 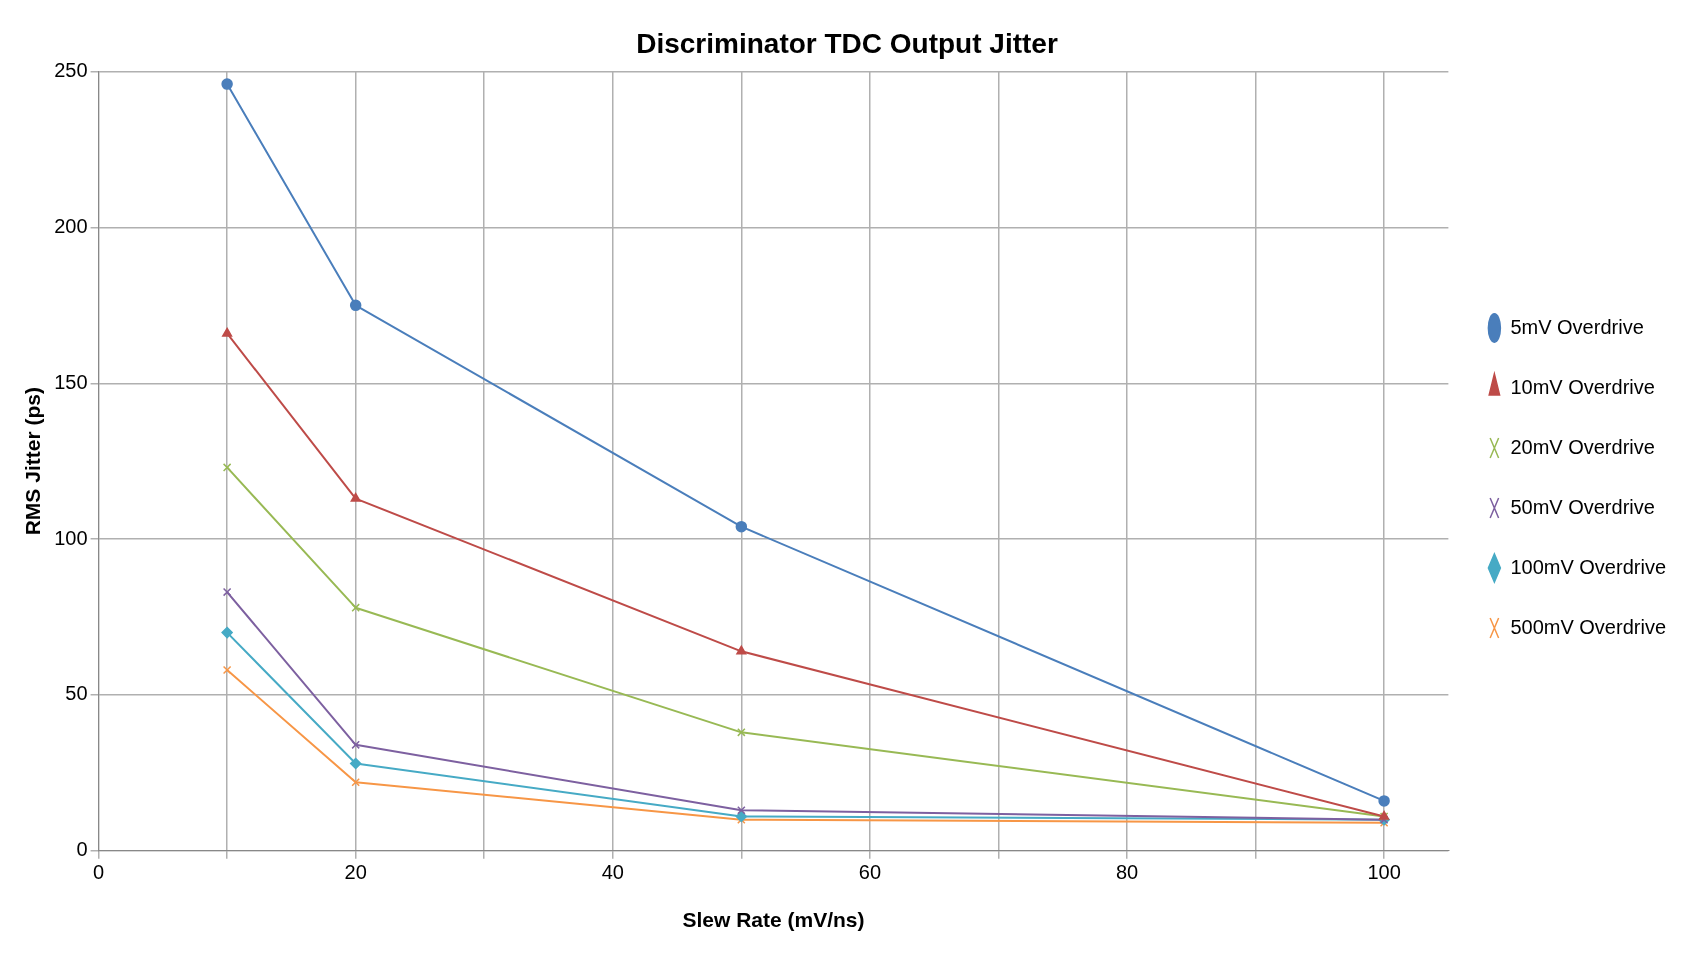 I want to click on legend-label: 500mV Overdrive, so click(x=1588, y=626).